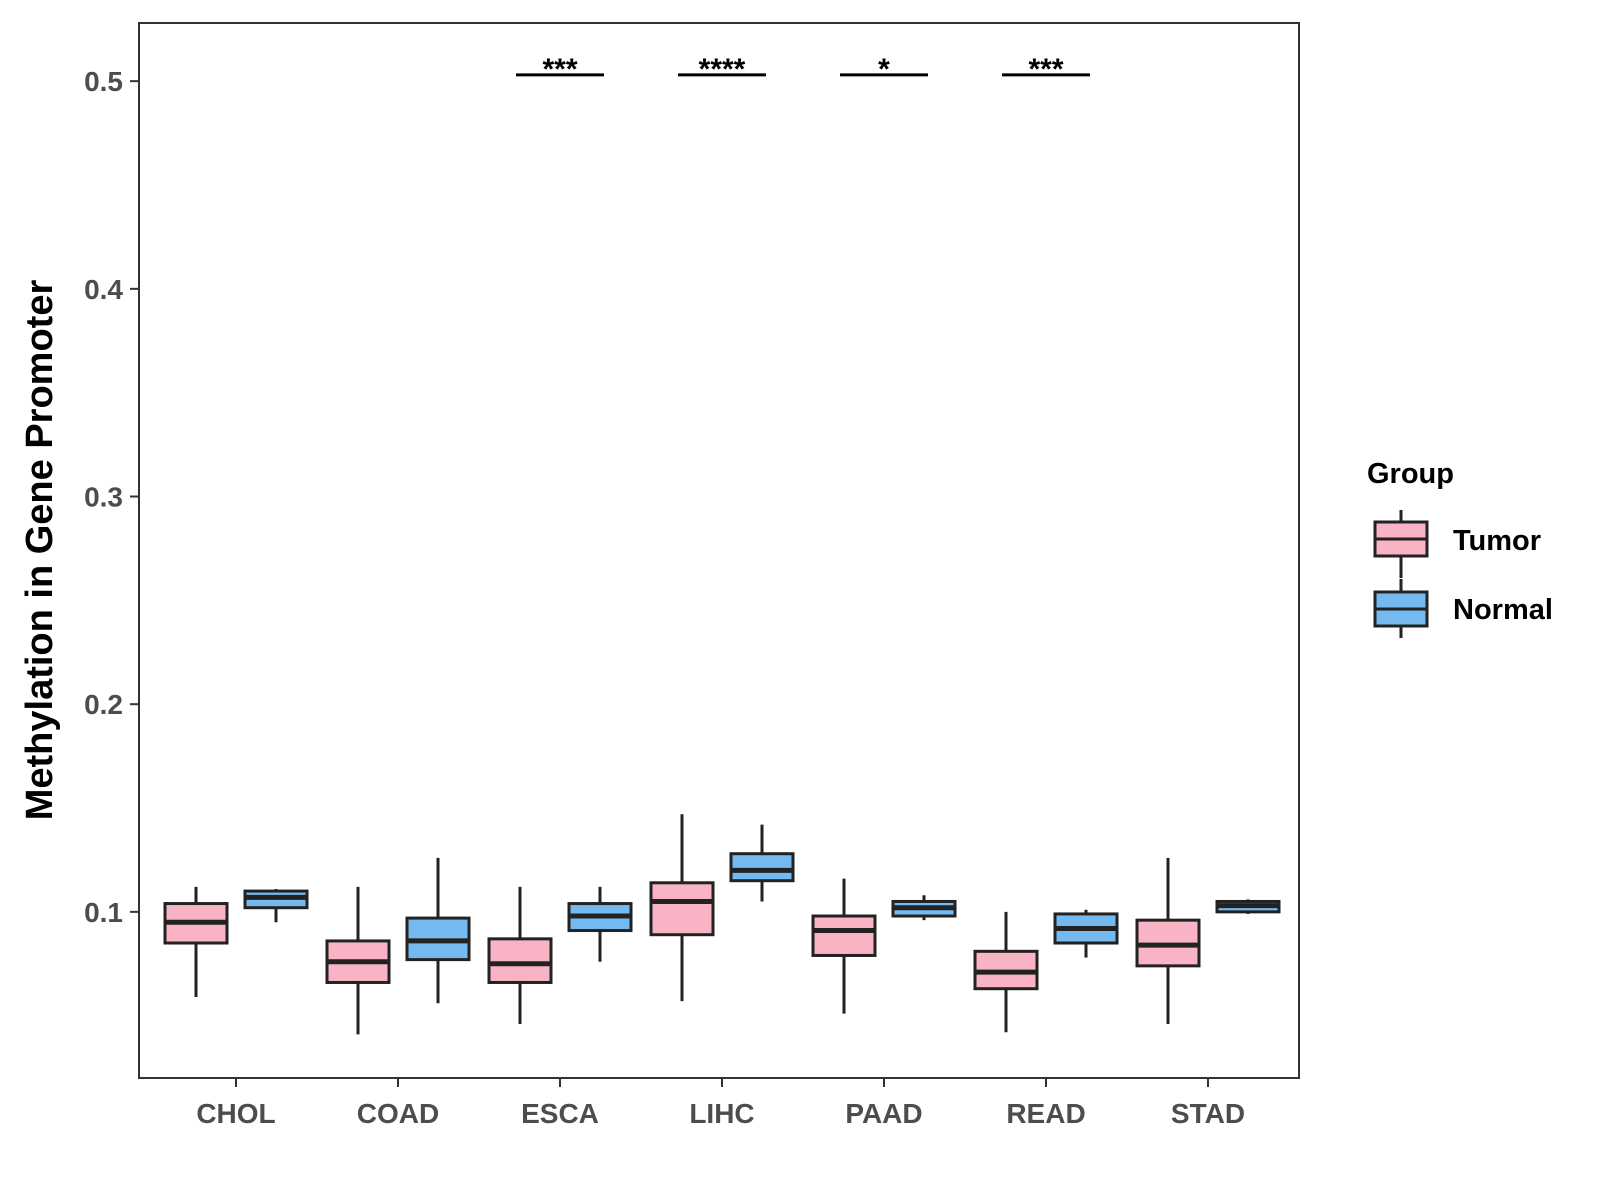  I want to click on box-tumor-chol, so click(196, 942).